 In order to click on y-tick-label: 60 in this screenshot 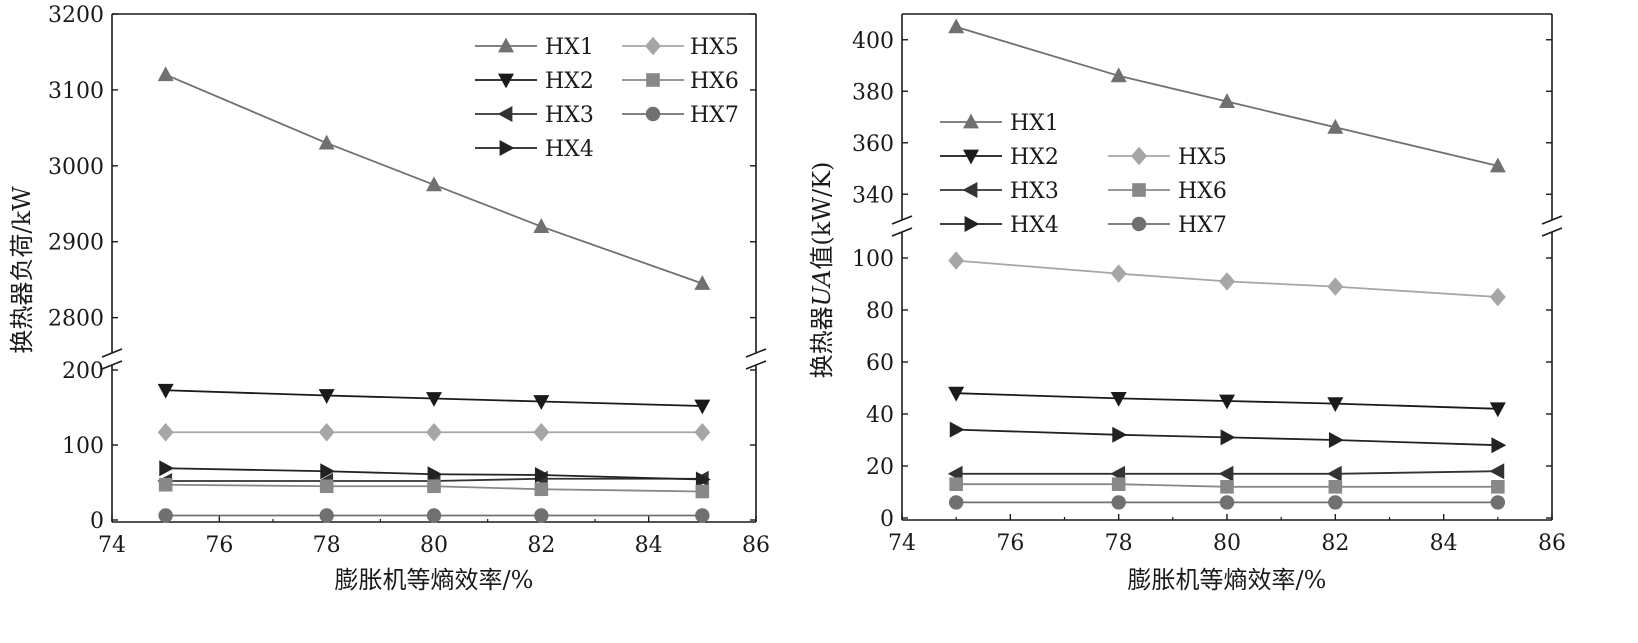, I will do `click(880, 363)`.